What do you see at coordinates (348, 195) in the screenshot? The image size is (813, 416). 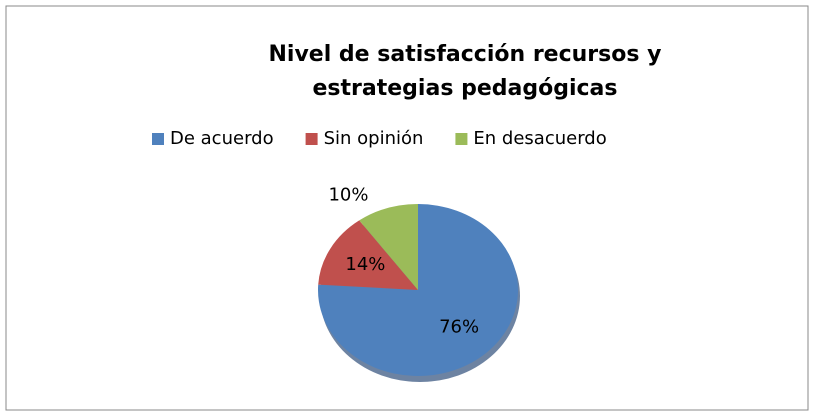 I see `data-label: 10%` at bounding box center [348, 195].